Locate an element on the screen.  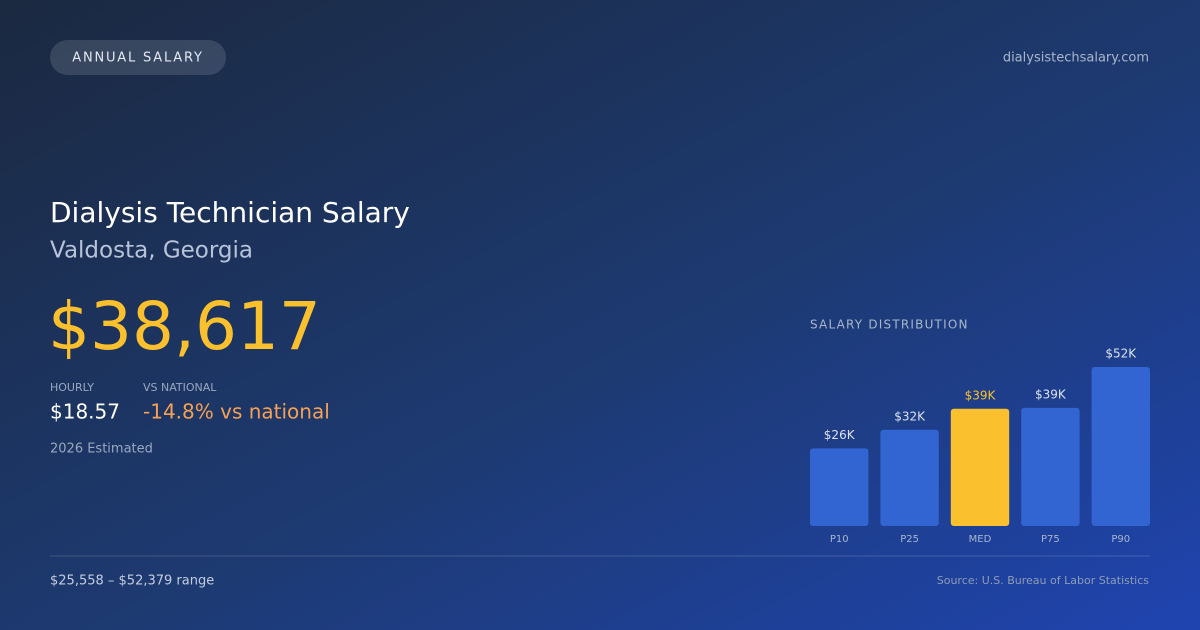
x-tick-label: P90 is located at coordinates (1120, 539).